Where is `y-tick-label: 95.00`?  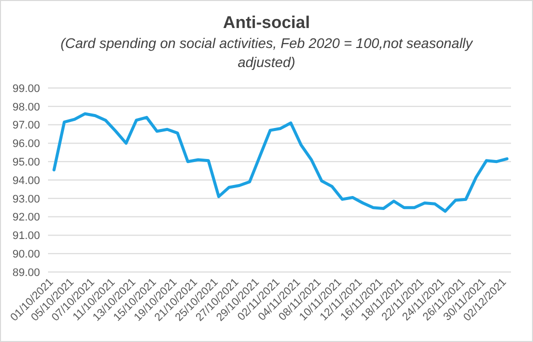 y-tick-label: 95.00 is located at coordinates (26, 162).